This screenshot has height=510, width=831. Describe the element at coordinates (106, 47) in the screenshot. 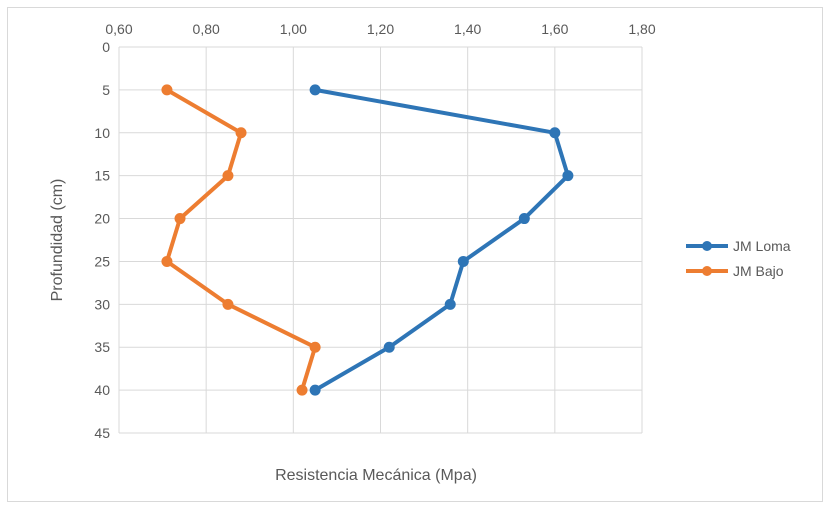

I see `y-tick-label: 0` at that location.